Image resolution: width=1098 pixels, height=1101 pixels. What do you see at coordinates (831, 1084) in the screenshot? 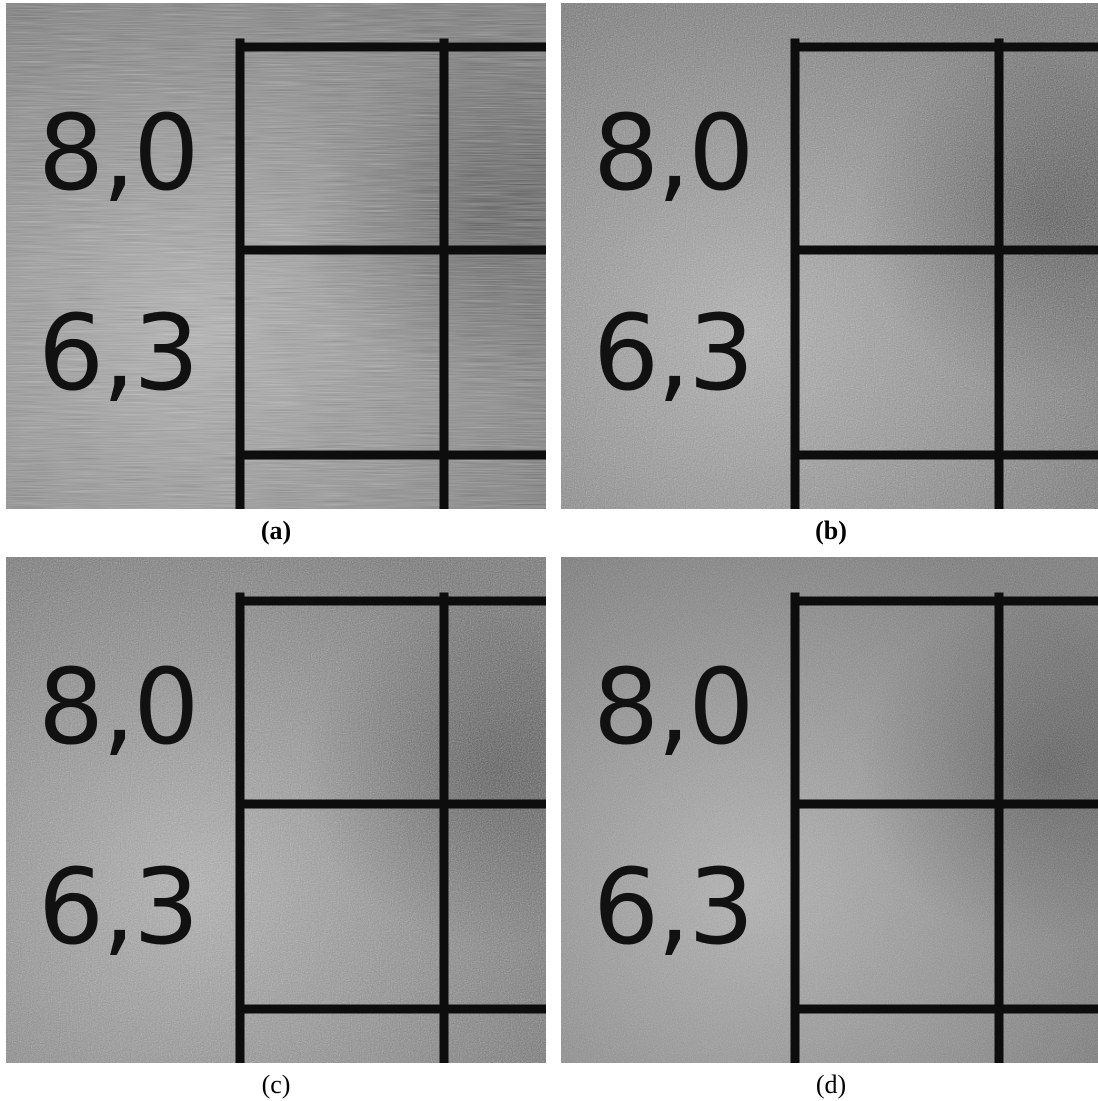
I see `panel-d-caption: (d)` at bounding box center [831, 1084].